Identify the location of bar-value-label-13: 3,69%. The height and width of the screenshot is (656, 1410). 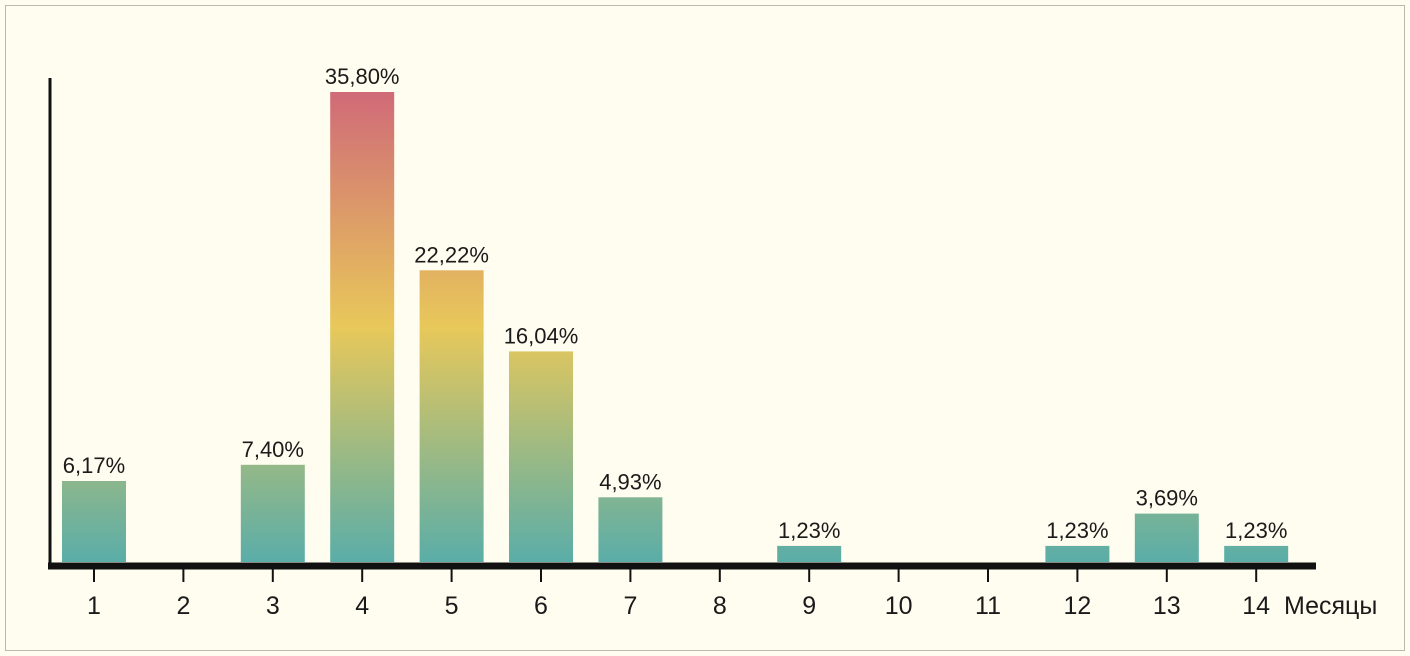
(1167, 498).